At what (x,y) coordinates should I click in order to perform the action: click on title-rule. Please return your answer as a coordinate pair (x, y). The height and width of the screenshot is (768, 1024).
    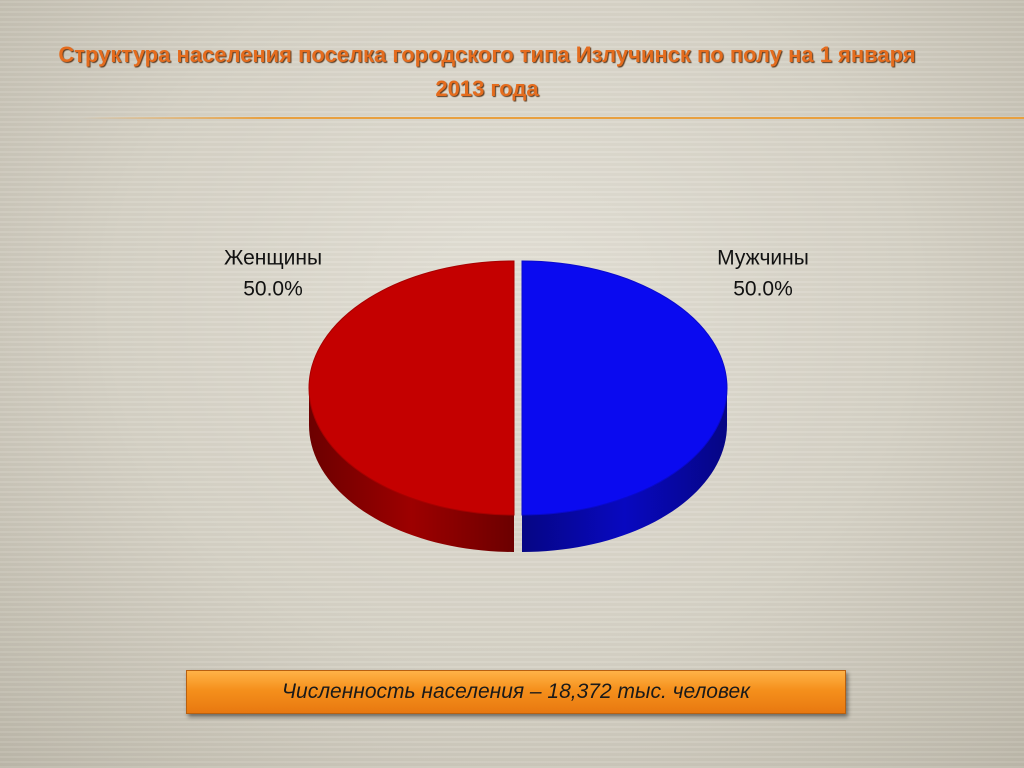
    Looking at the image, I should click on (552, 118).